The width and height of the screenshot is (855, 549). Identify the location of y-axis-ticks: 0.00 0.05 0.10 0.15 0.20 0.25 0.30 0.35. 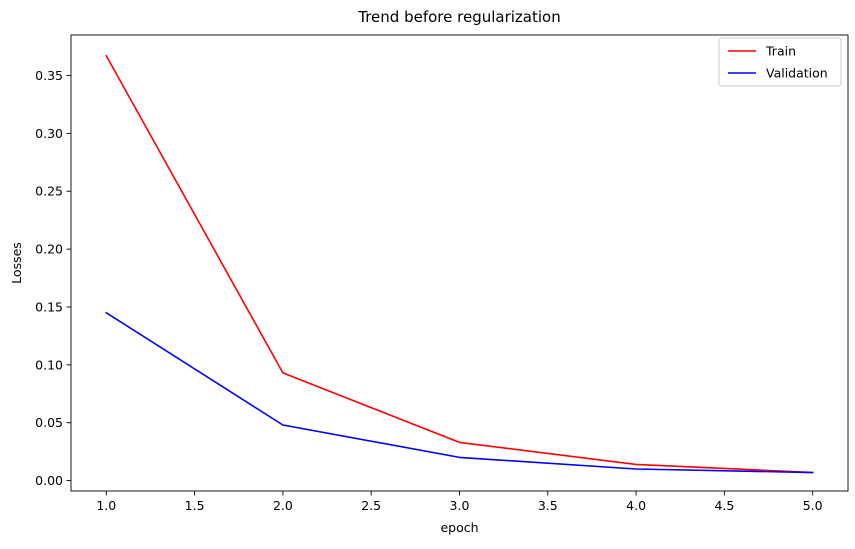
(53, 278).